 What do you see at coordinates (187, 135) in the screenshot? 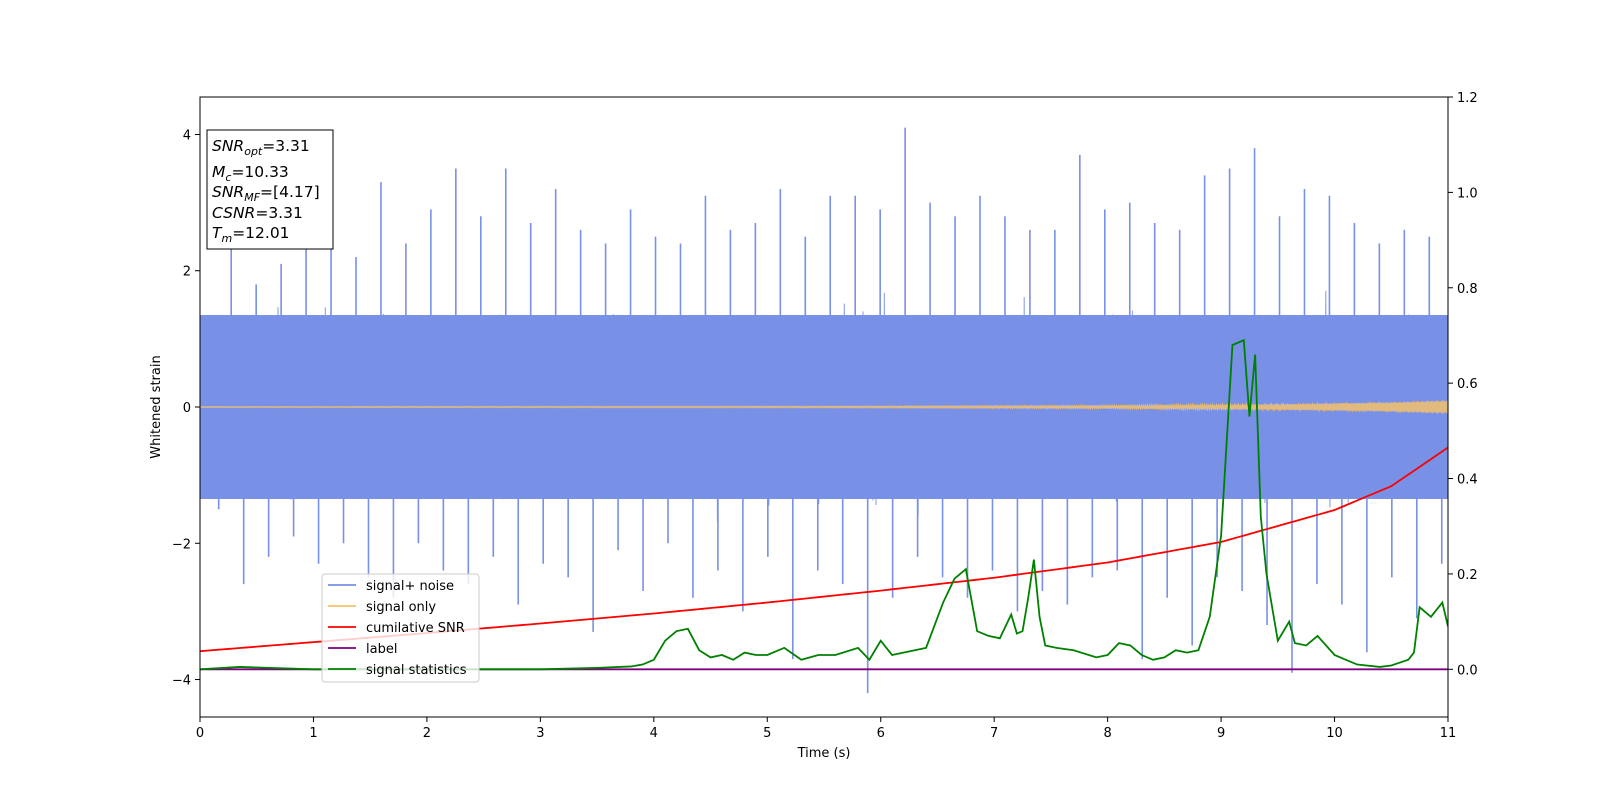
I see `y-tick-label: 4` at bounding box center [187, 135].